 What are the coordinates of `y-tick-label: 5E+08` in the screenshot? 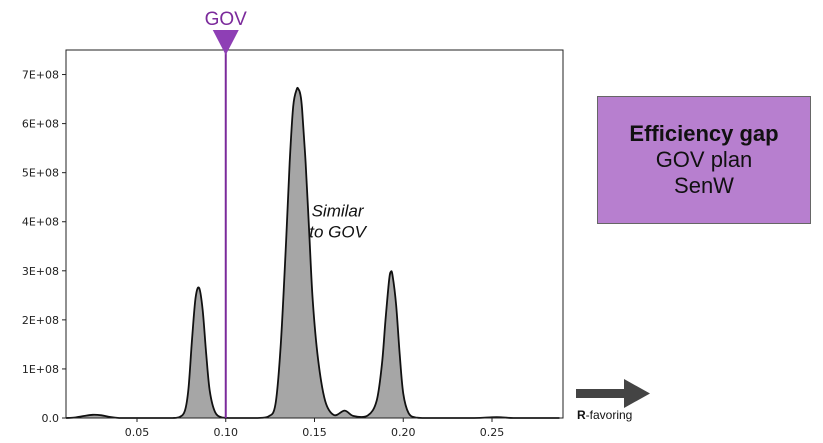 It's located at (40, 173).